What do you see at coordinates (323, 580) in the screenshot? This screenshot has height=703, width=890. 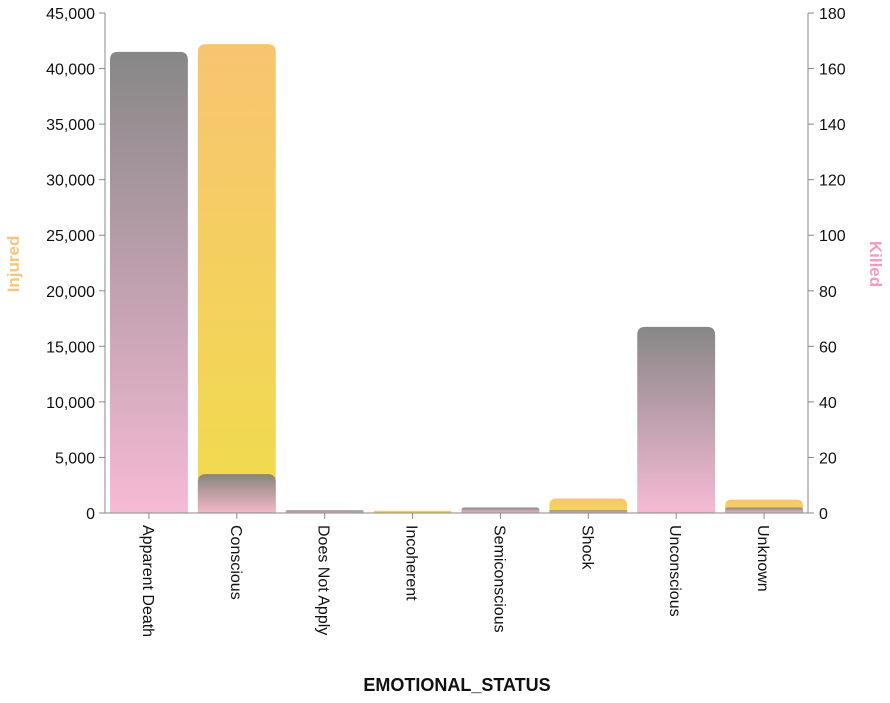 I see `x-tick-label: Does Not Apply` at bounding box center [323, 580].